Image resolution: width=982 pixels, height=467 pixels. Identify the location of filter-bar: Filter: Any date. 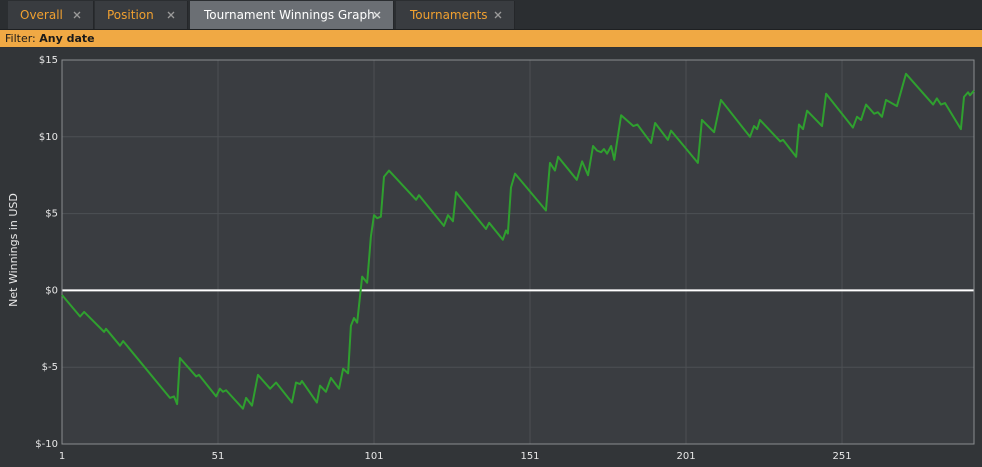
(491, 38).